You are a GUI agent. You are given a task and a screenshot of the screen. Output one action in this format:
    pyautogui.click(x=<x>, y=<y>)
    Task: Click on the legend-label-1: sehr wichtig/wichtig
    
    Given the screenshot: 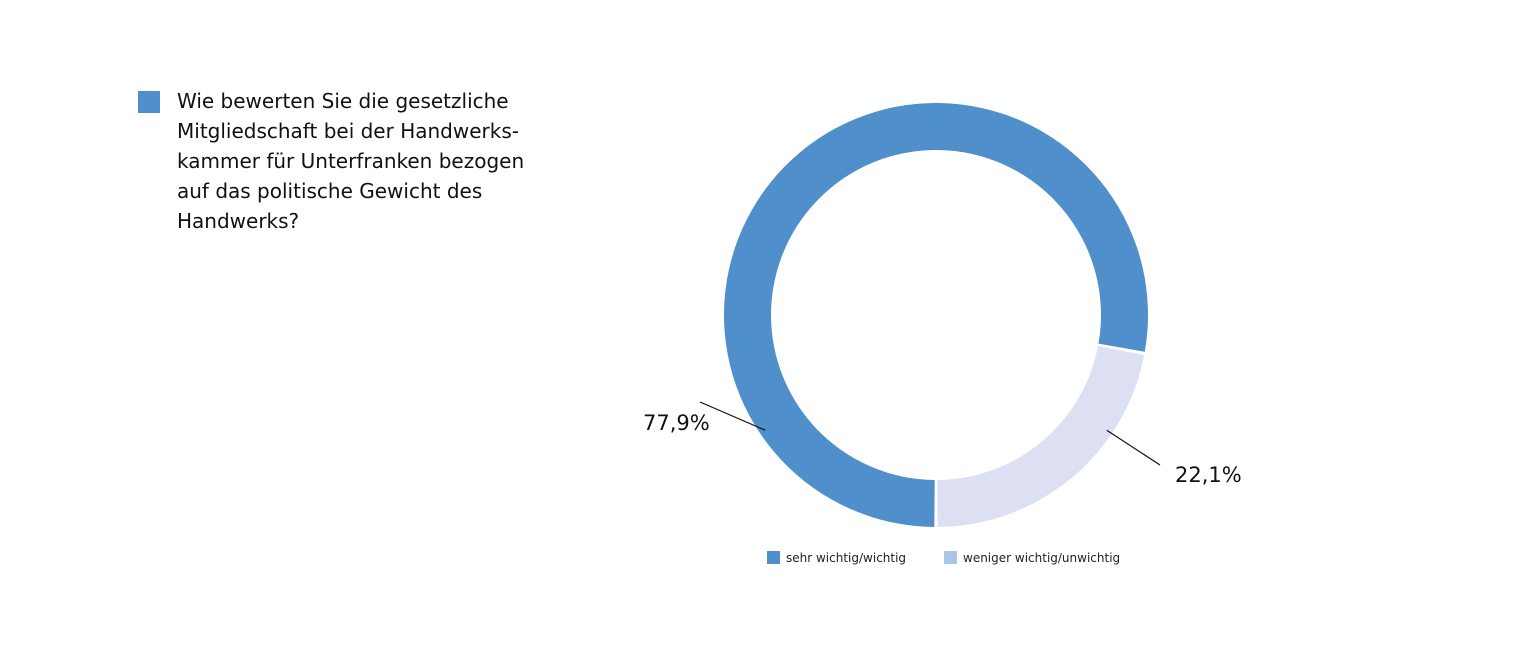 What is the action you would take?
    pyautogui.click(x=846, y=558)
    